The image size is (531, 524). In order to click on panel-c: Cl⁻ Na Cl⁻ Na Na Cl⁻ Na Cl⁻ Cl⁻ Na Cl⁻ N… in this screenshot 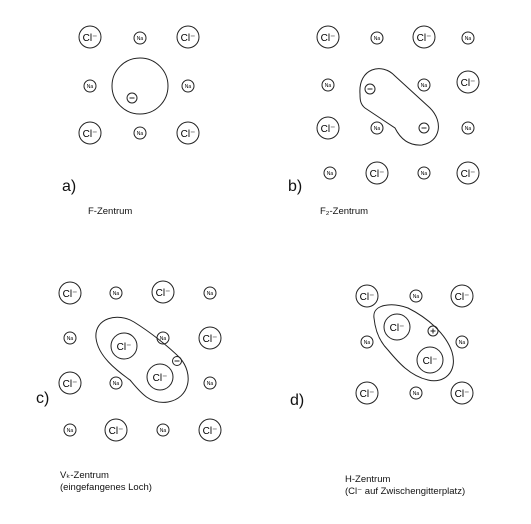, I will do `click(140, 361)`.